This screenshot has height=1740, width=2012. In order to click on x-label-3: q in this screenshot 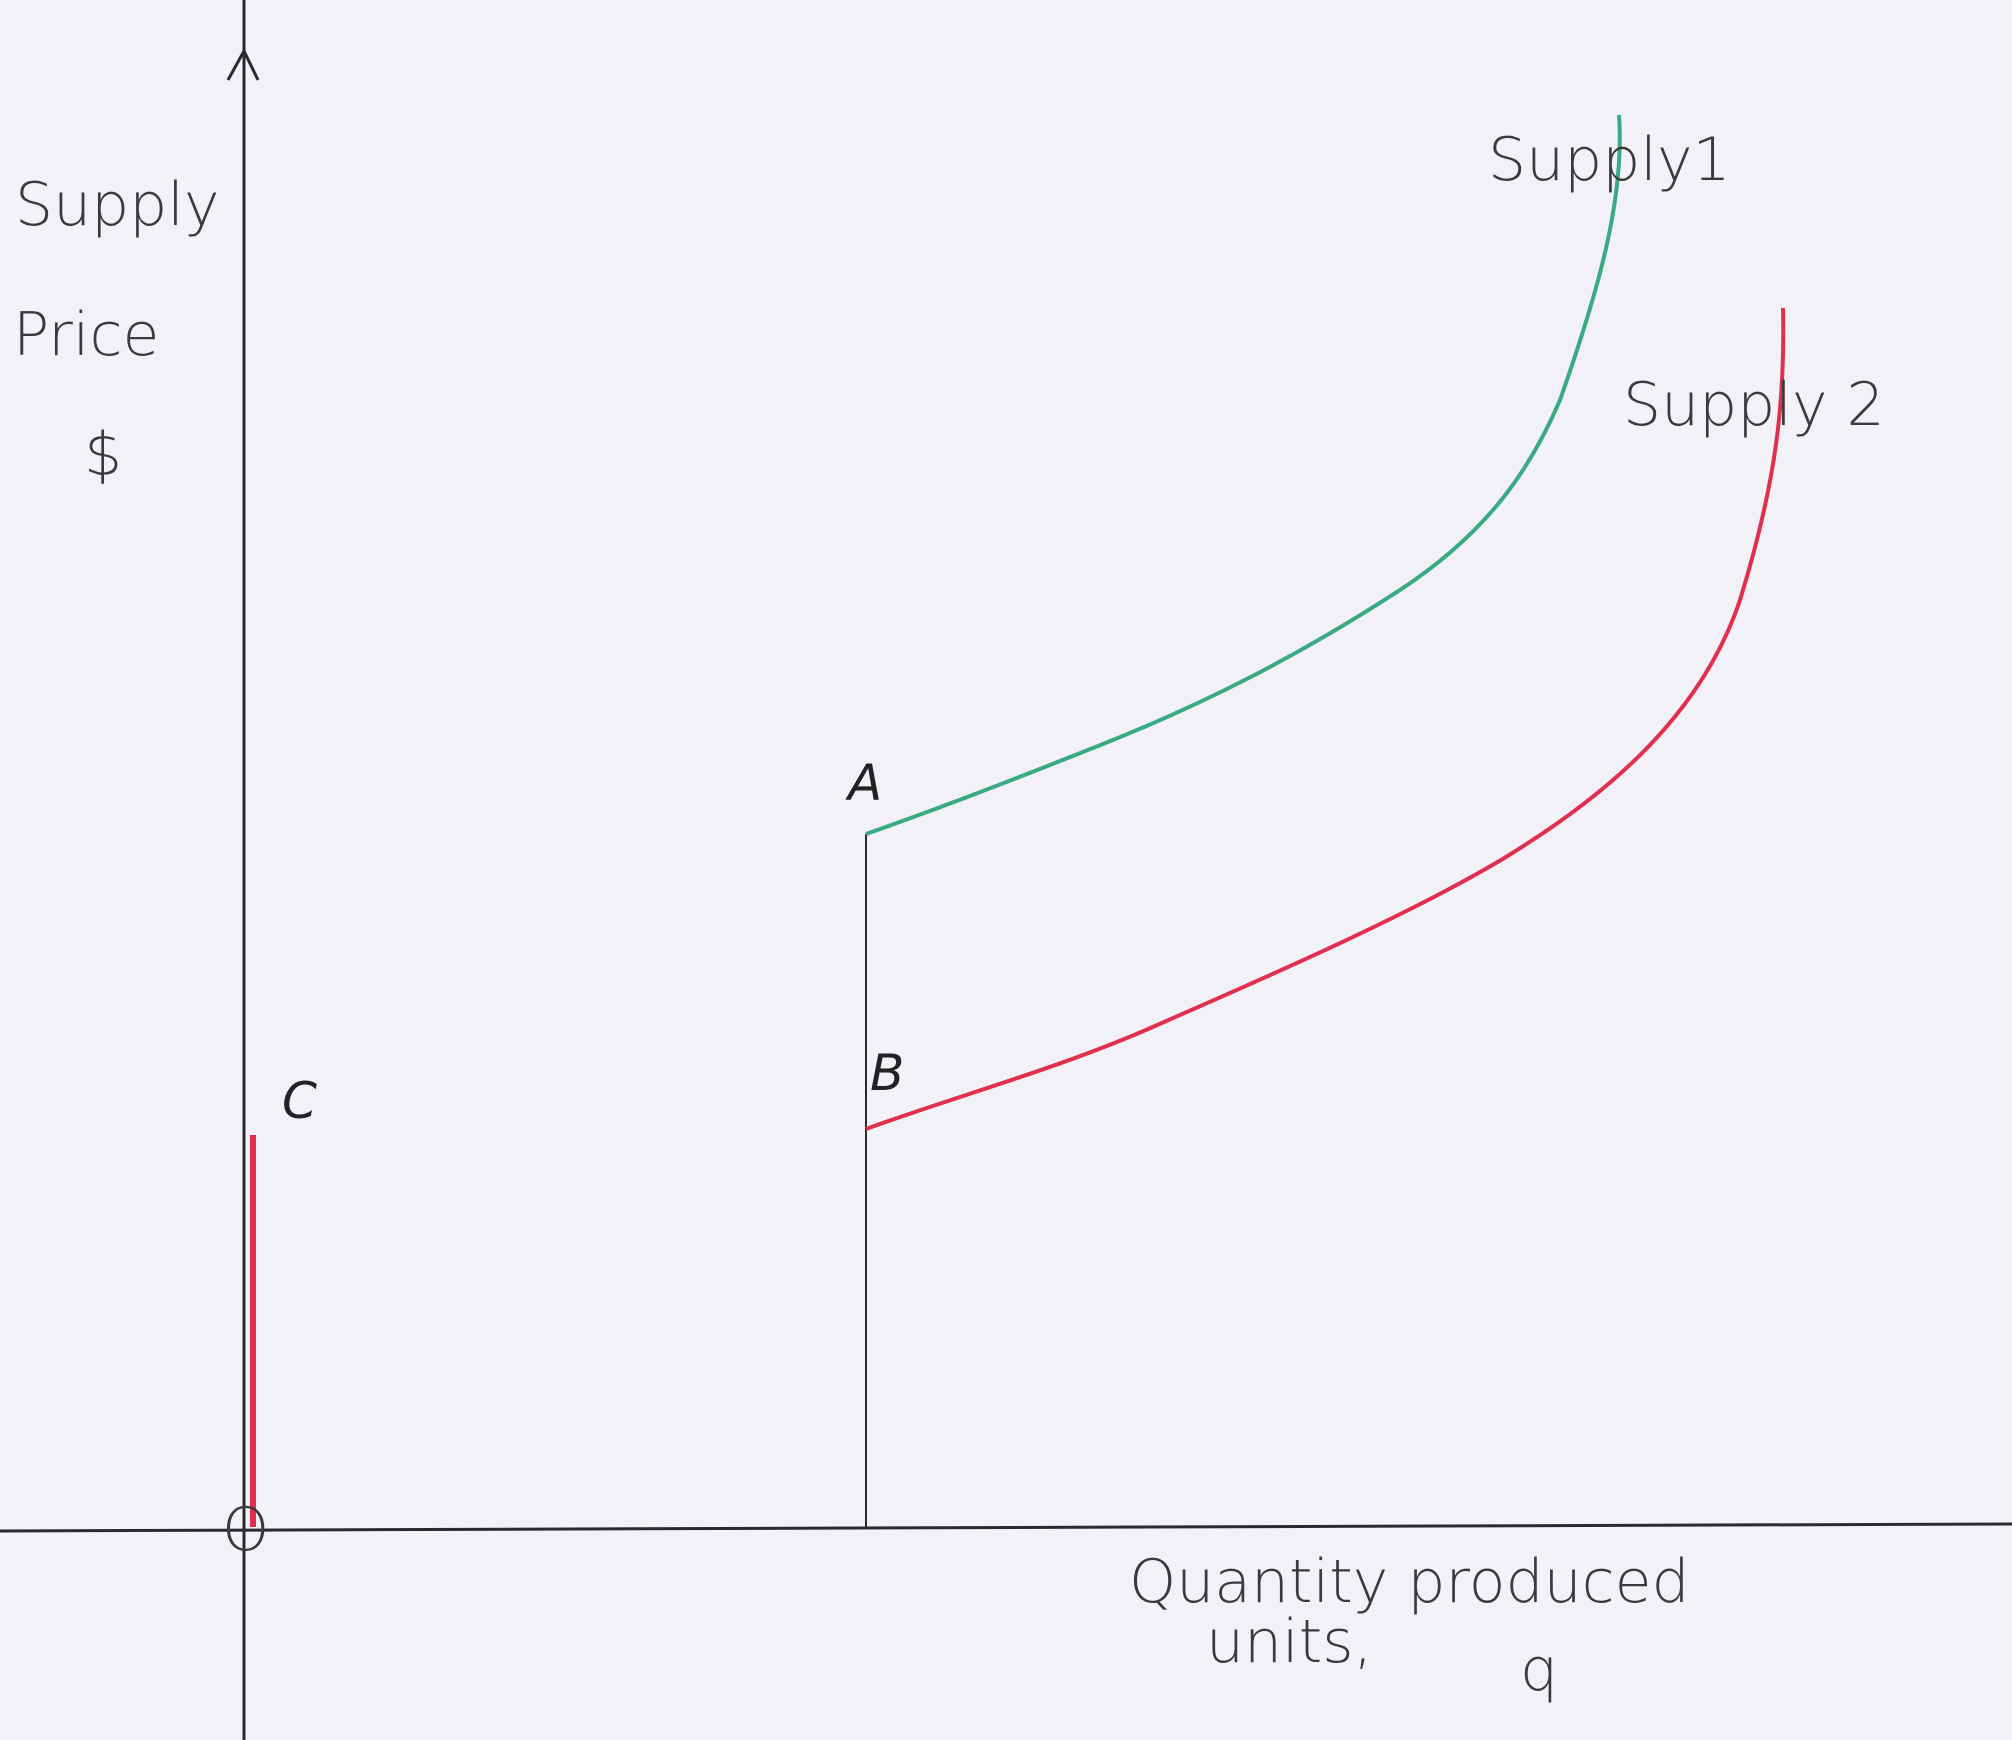, I will do `click(1539, 1670)`.